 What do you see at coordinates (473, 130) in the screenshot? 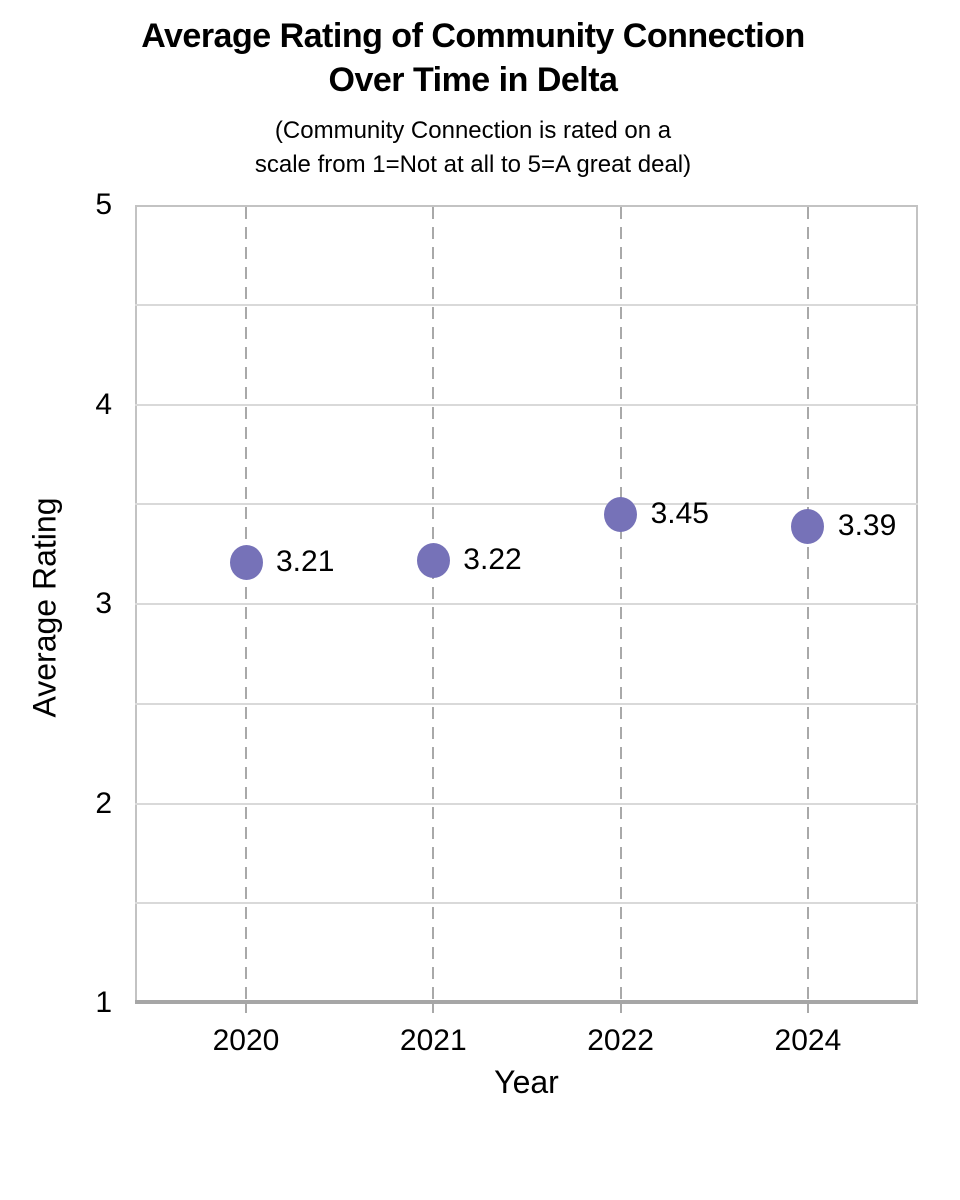
I see `chart-subtitle-line1: (Community Connection is rated on a` at bounding box center [473, 130].